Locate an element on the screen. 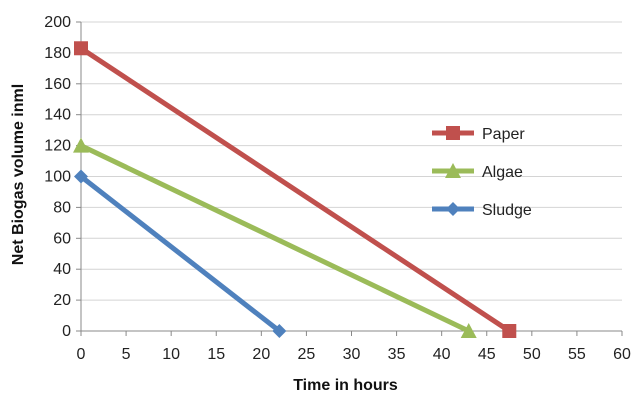 This screenshot has height=396, width=633. y-tick-labels: 0 20 40 60 80 100 120 140 160 180 200 is located at coordinates (57, 177).